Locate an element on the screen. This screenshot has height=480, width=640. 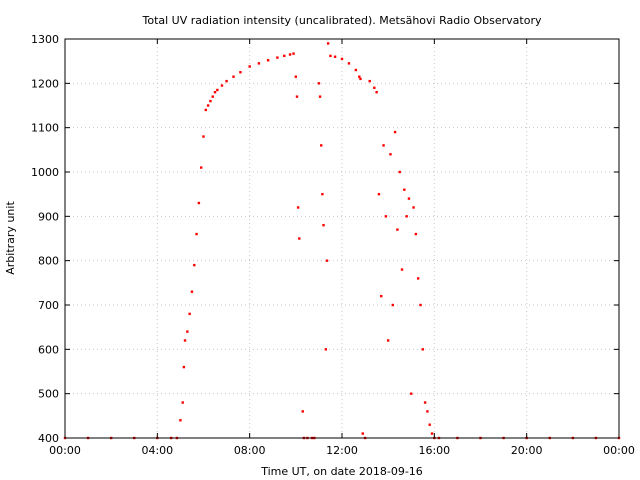
y-tick-label: 1100 is located at coordinates (45, 128).